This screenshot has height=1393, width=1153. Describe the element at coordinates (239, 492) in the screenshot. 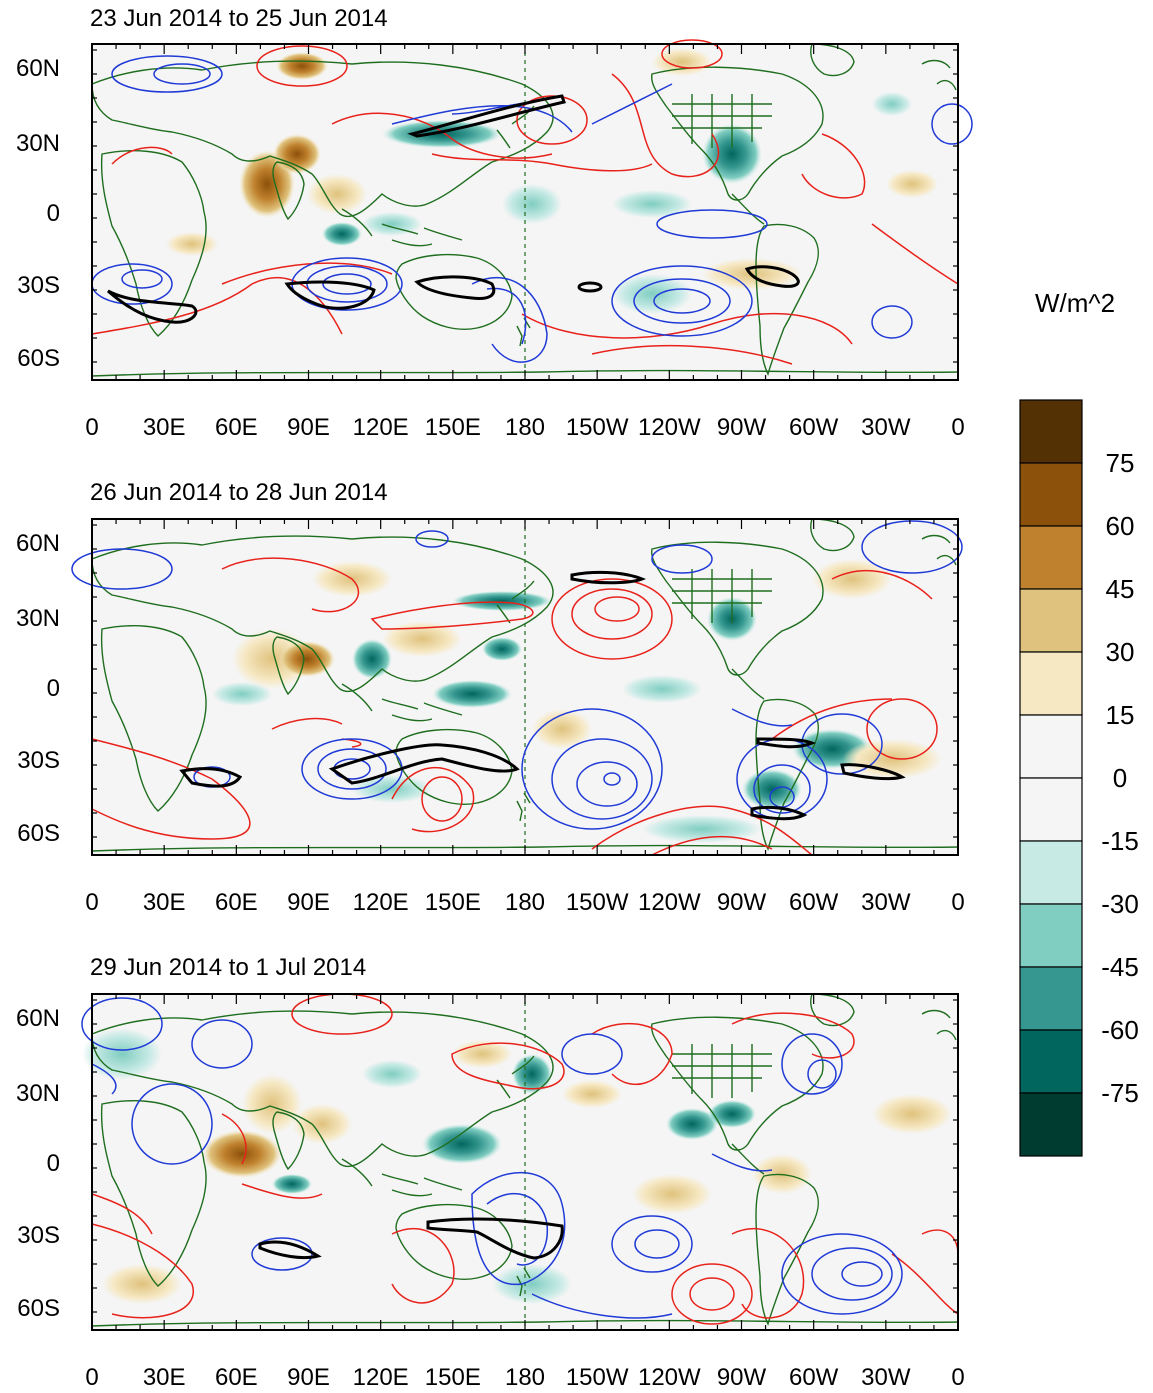

I see `panel-2-title: 26 Jun 2014 to 28 Jun 2014` at that location.